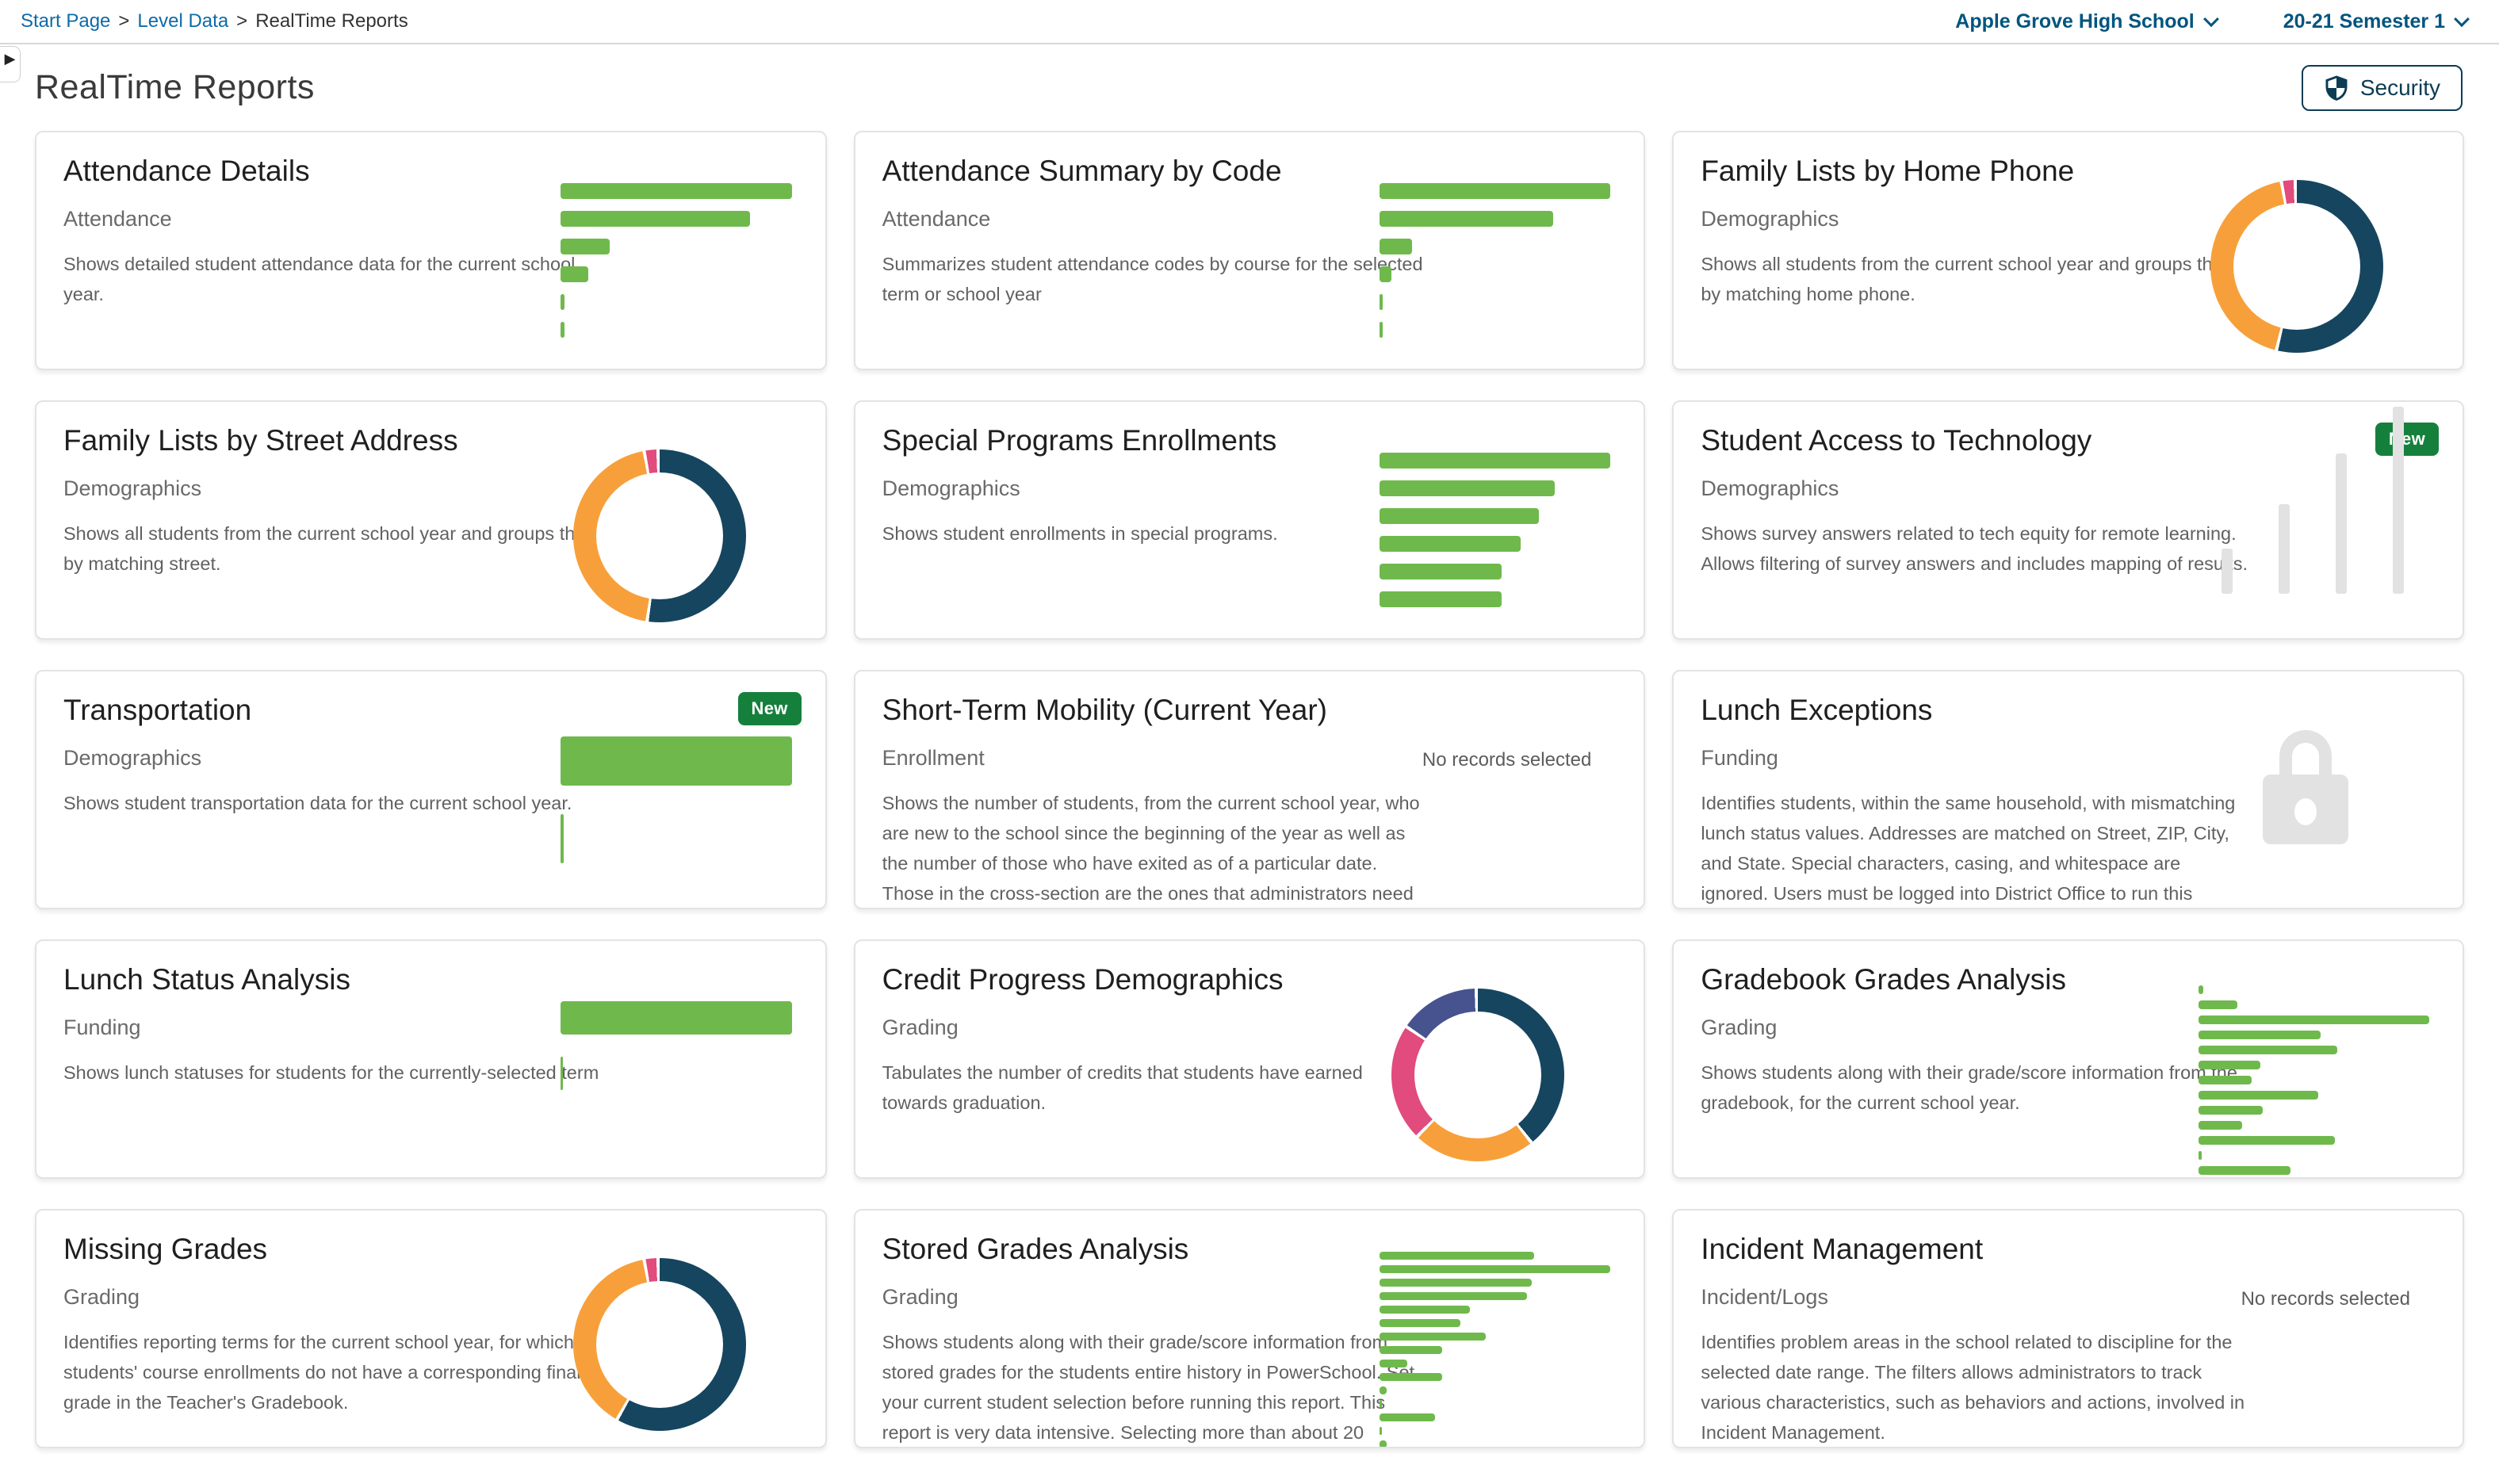  What do you see at coordinates (206, 979) in the screenshot?
I see `report-card-title: Lunch Status Analysis` at bounding box center [206, 979].